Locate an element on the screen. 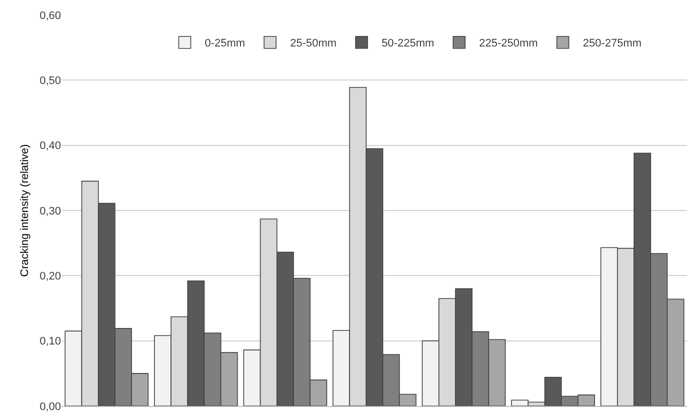  y-tick-label: 0,20 is located at coordinates (50, 276).